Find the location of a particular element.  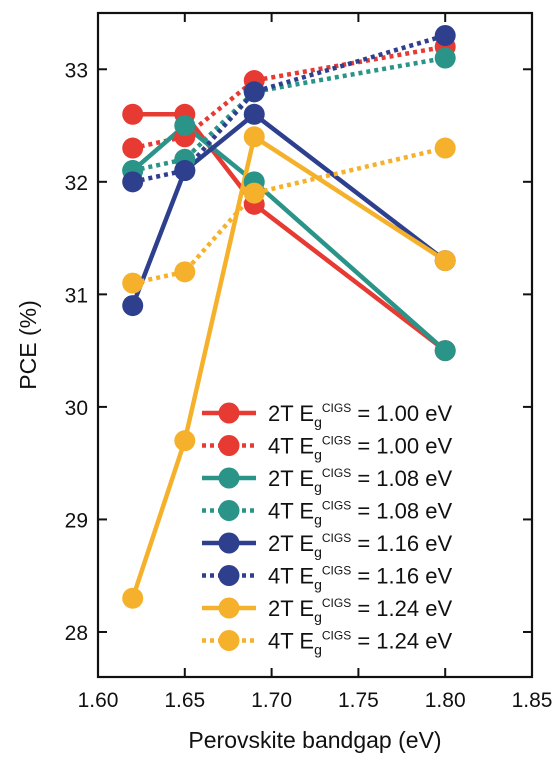

x-axis-title: Perovskite bandgap (eV) is located at coordinates (314, 740).